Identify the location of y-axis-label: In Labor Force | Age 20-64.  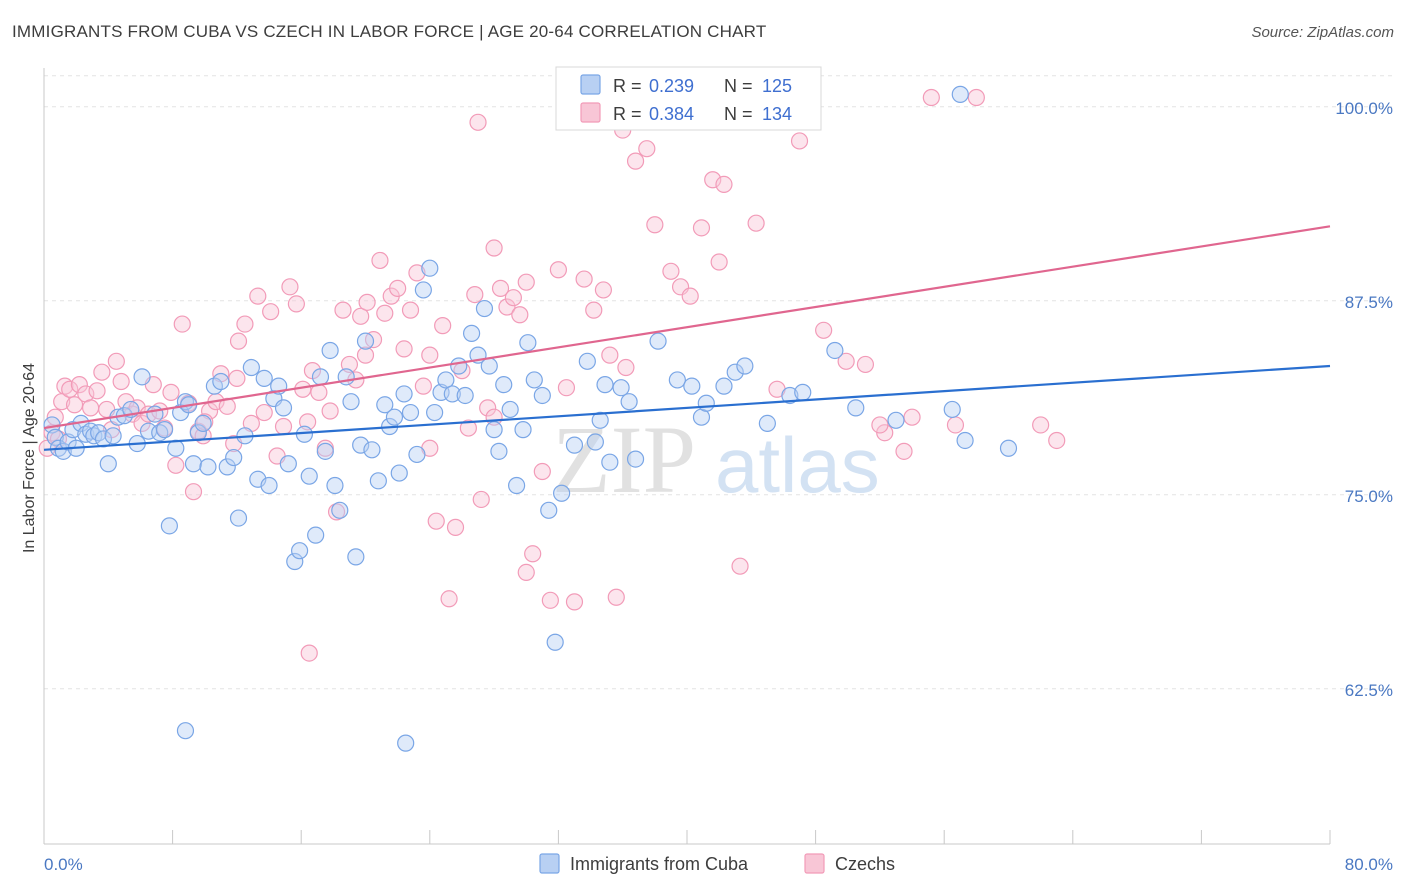
(29, 458).